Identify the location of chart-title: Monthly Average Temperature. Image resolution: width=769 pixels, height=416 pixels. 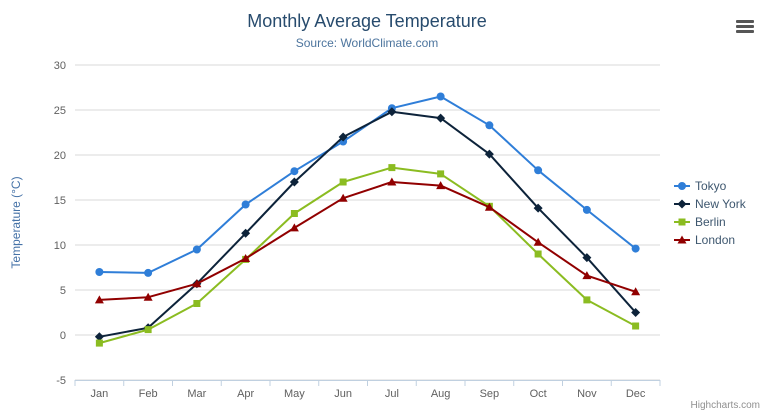
(367, 21).